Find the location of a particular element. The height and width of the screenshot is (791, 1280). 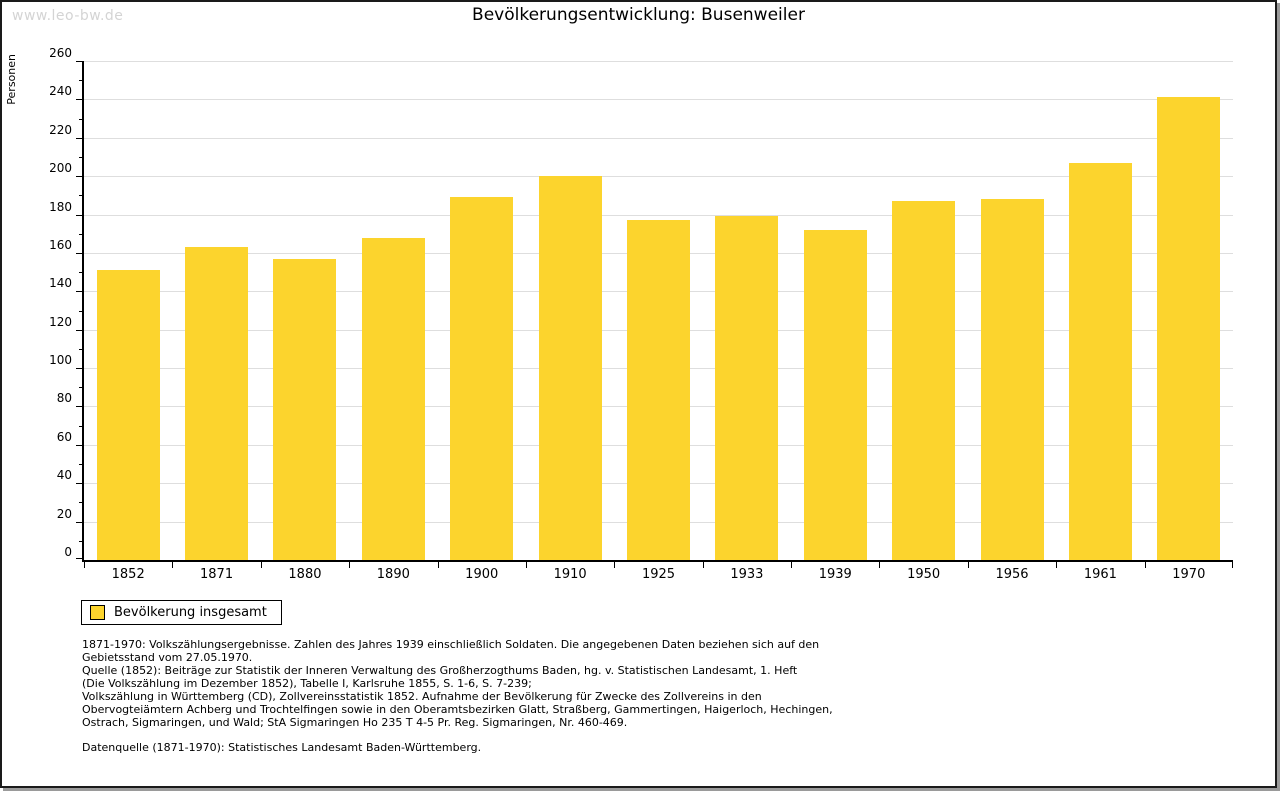

x-tick-label-1871: 1871 is located at coordinates (217, 574).